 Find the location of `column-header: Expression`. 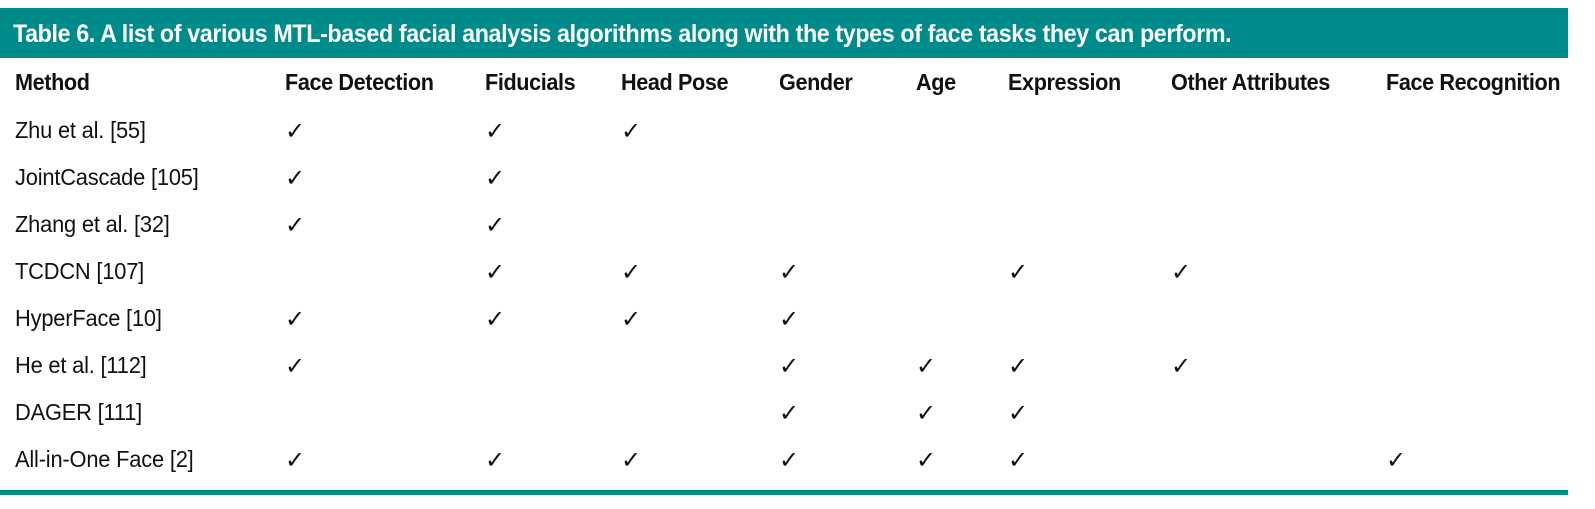

column-header: Expression is located at coordinates (1064, 82).